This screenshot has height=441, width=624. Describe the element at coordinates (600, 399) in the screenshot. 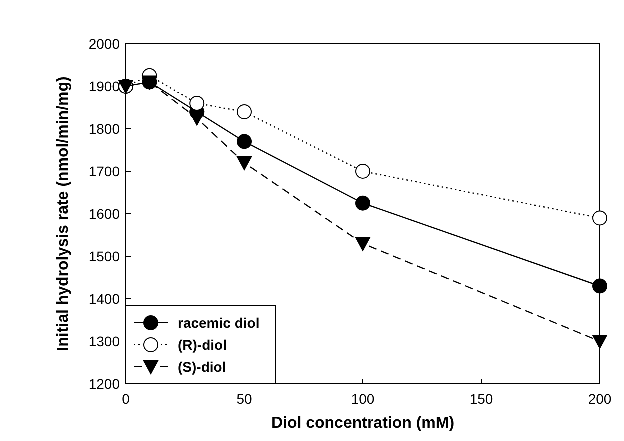

I see `x-tick-label: 200` at that location.